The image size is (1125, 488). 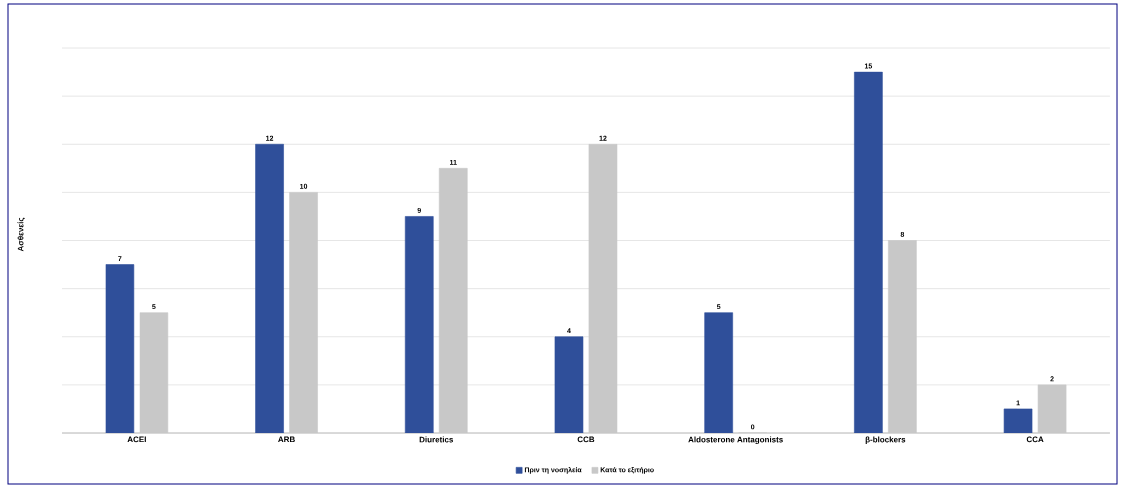 I want to click on x-tick-label: CCB, so click(x=586, y=439).